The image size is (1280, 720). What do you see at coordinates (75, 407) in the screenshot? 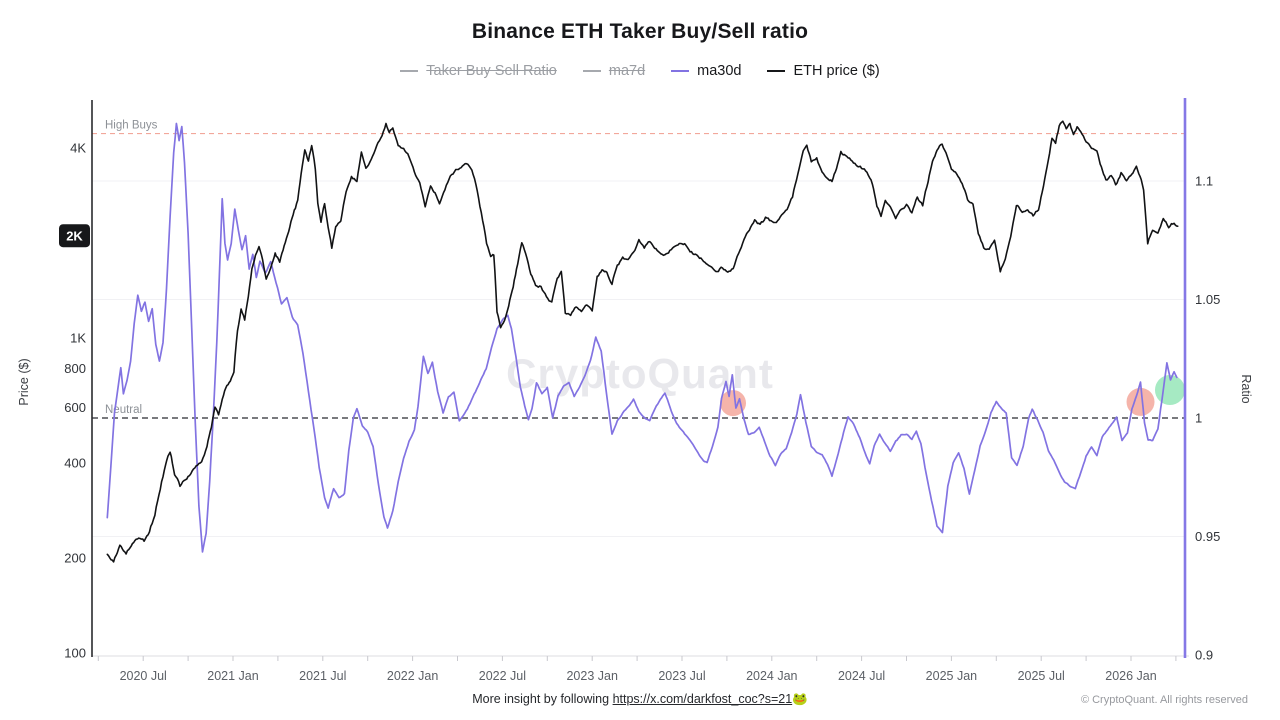
I see `price-tick-label: 600` at bounding box center [75, 407].